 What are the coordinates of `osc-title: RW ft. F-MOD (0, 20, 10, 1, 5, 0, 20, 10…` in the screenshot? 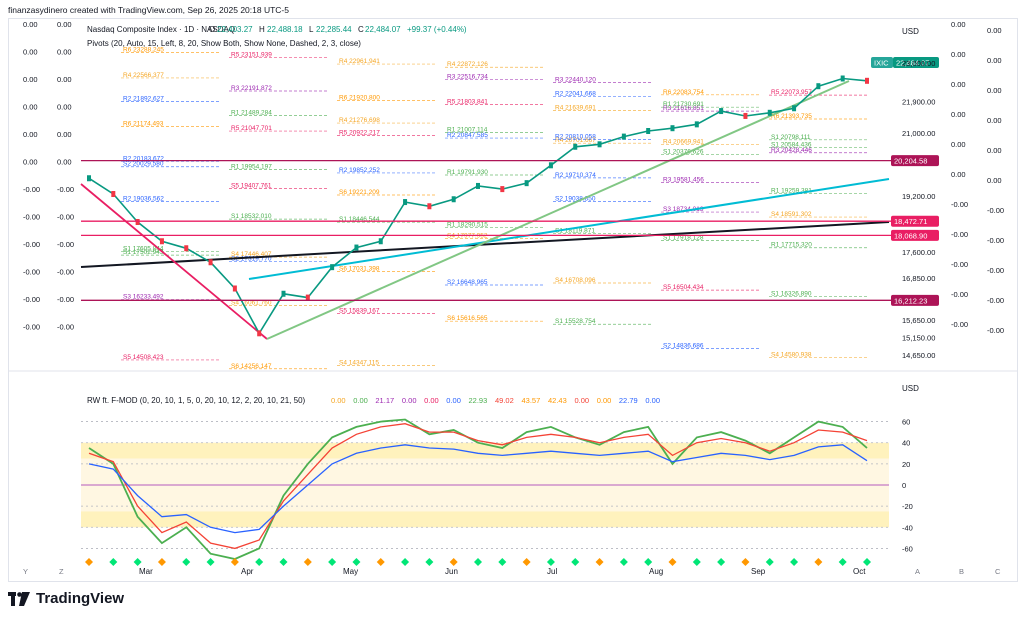 It's located at (196, 400).